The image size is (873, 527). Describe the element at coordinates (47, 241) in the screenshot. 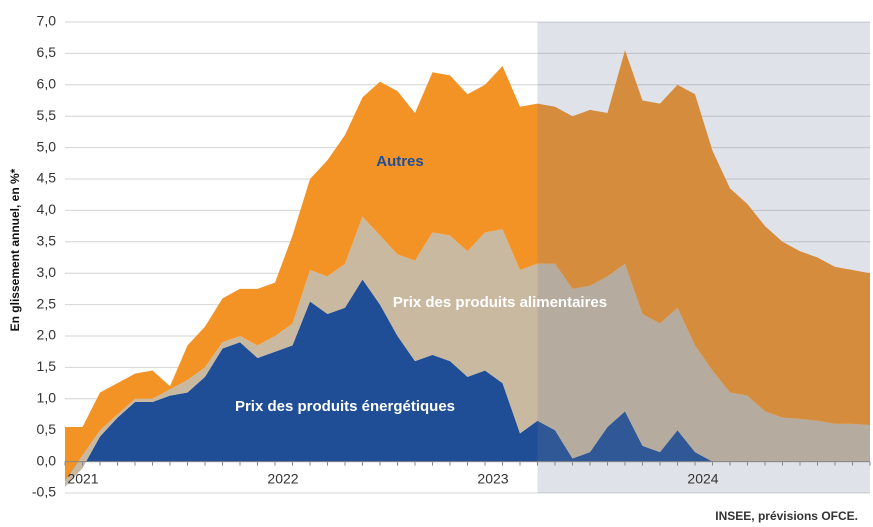

I see `y-tick-label: 3,5` at that location.